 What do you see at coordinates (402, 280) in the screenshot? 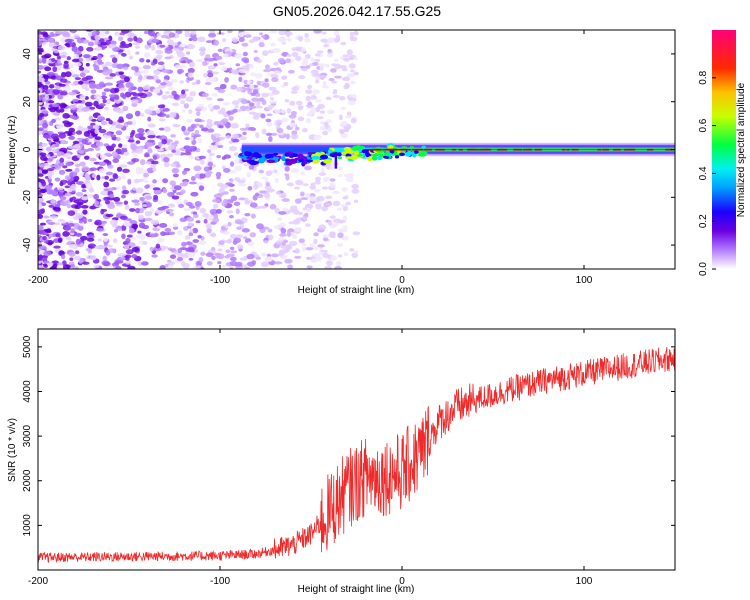
I see `spectrogram-x-tick-label: 0` at bounding box center [402, 280].